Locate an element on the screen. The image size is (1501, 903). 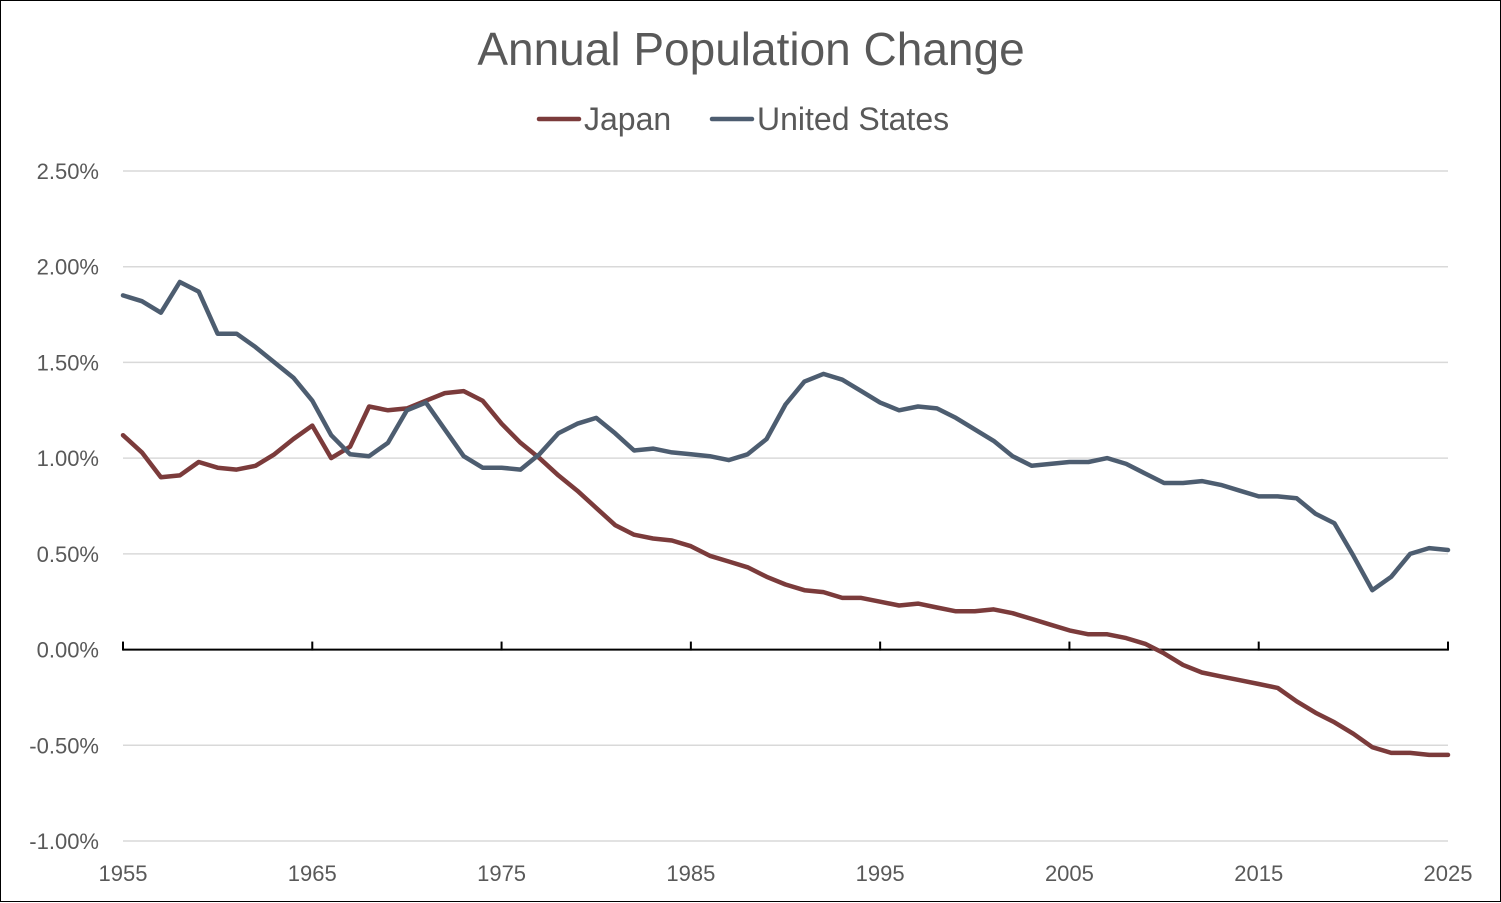
x-tick-label: 1985 is located at coordinates (690, 873).